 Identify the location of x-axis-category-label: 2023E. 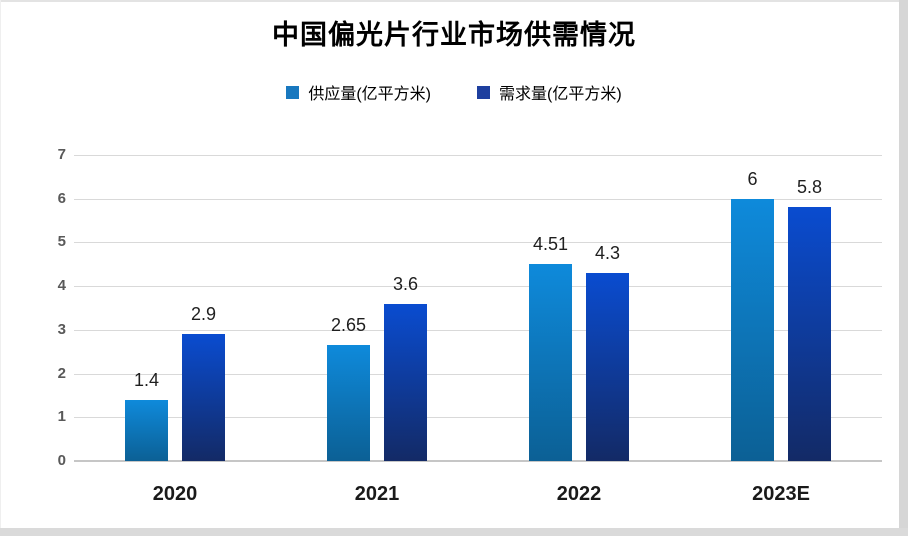
(781, 494).